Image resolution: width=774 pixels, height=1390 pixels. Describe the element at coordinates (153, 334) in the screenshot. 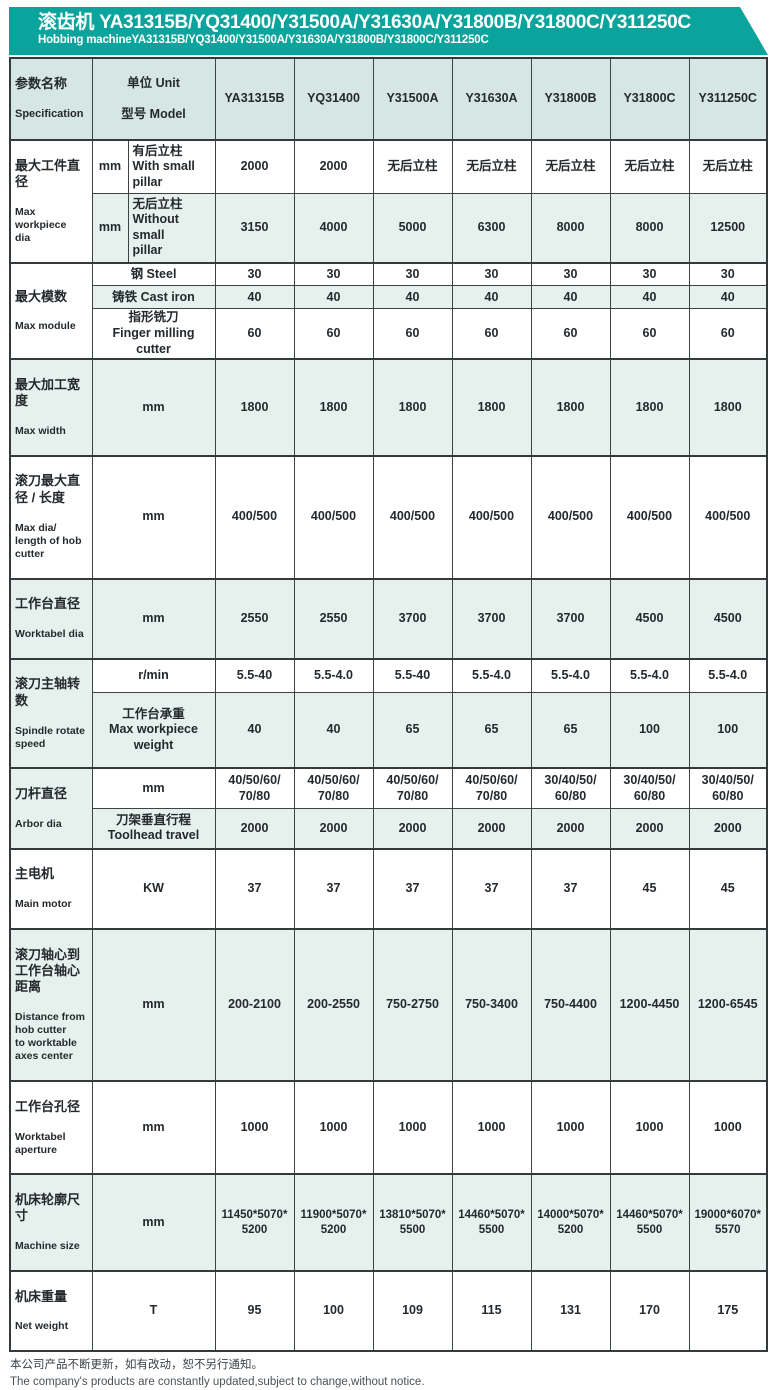

I see `sub-param-cell: 指形铣刀 Finger milling cutter` at that location.